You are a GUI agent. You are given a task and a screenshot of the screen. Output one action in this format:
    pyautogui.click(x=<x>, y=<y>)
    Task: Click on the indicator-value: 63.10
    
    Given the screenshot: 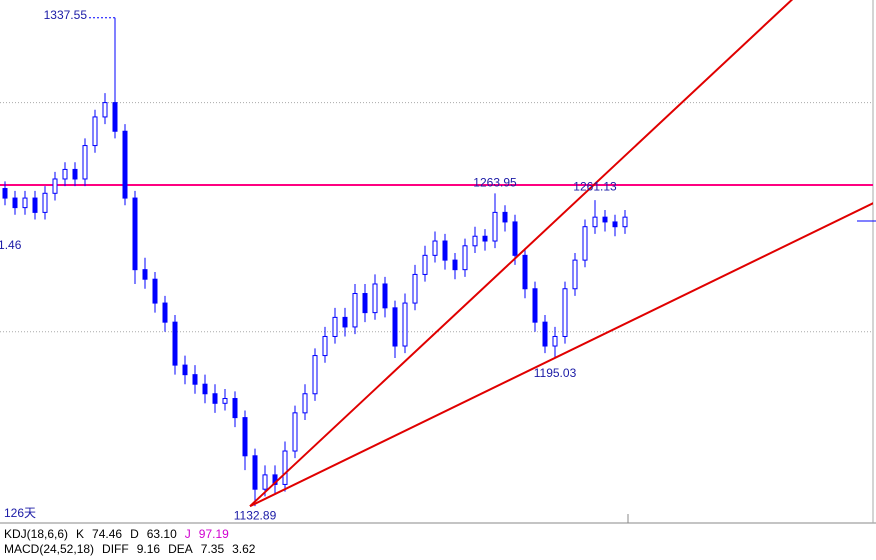 What is the action you would take?
    pyautogui.click(x=161, y=534)
    